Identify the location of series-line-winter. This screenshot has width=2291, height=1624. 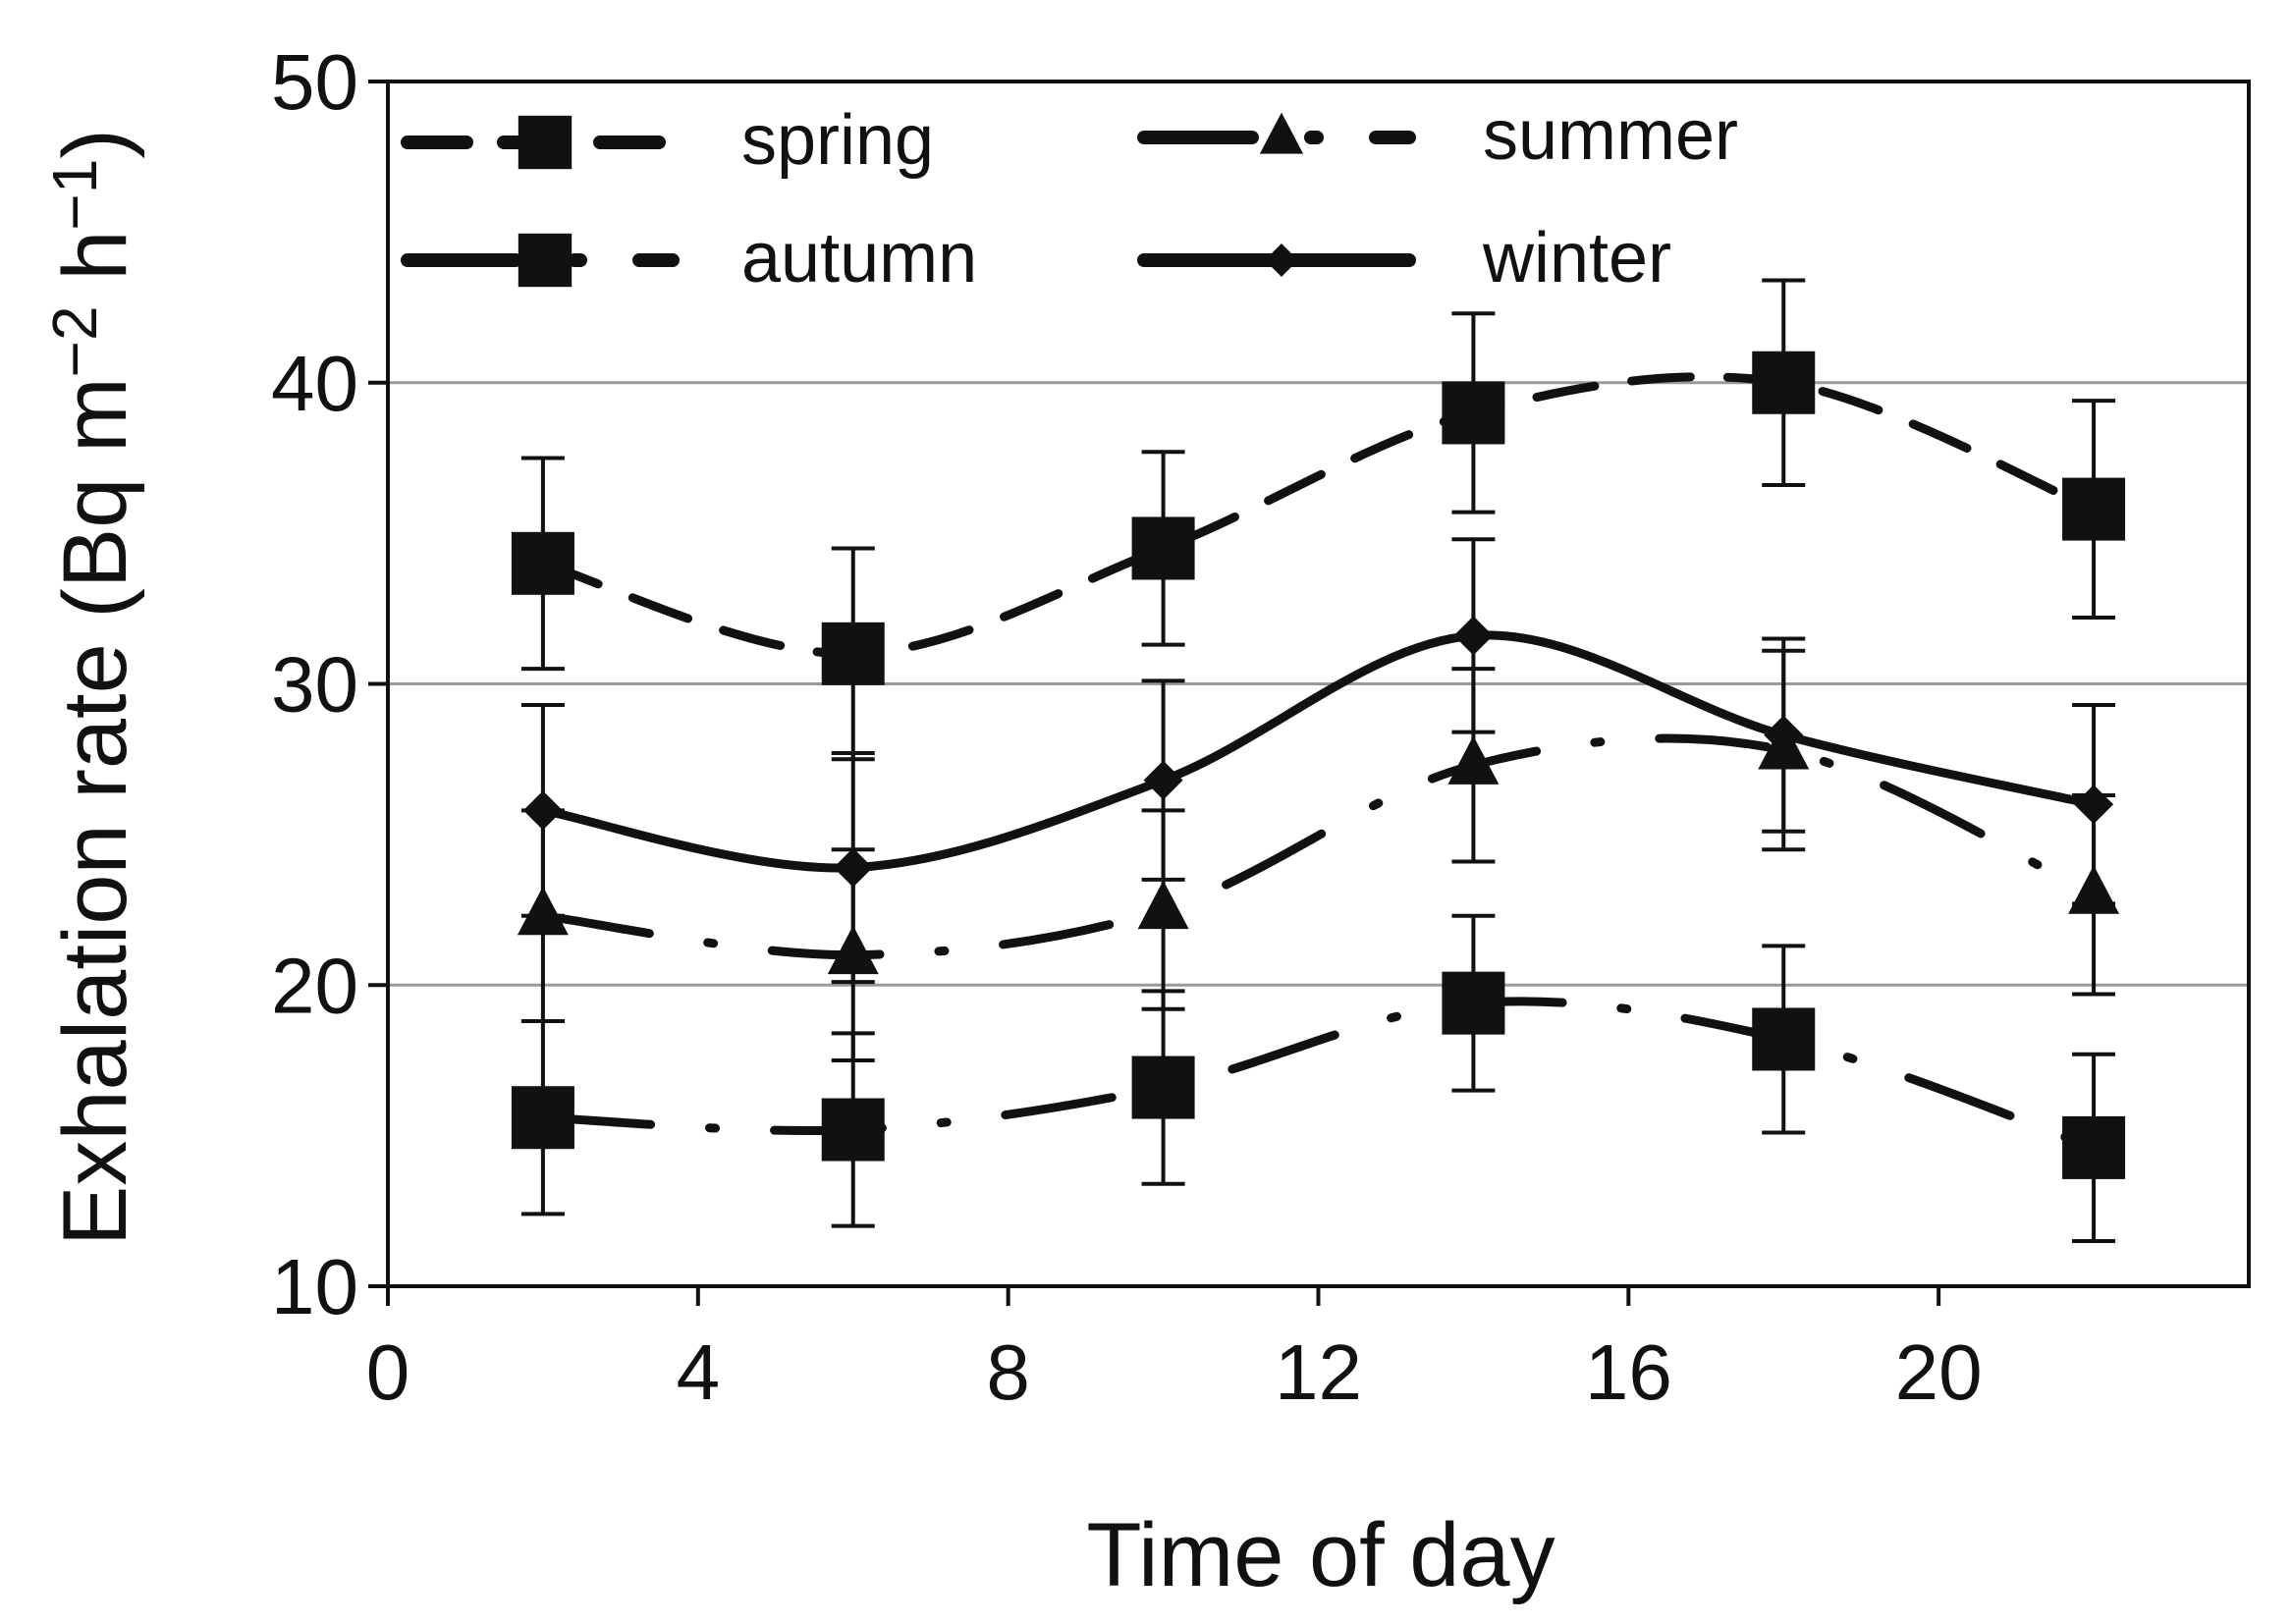
(1319, 751).